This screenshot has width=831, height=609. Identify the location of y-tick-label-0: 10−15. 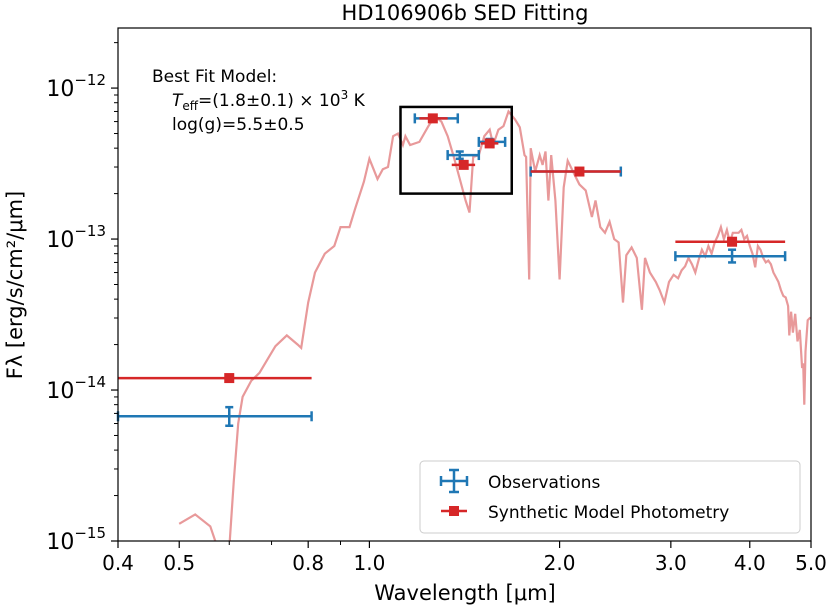
(76, 539).